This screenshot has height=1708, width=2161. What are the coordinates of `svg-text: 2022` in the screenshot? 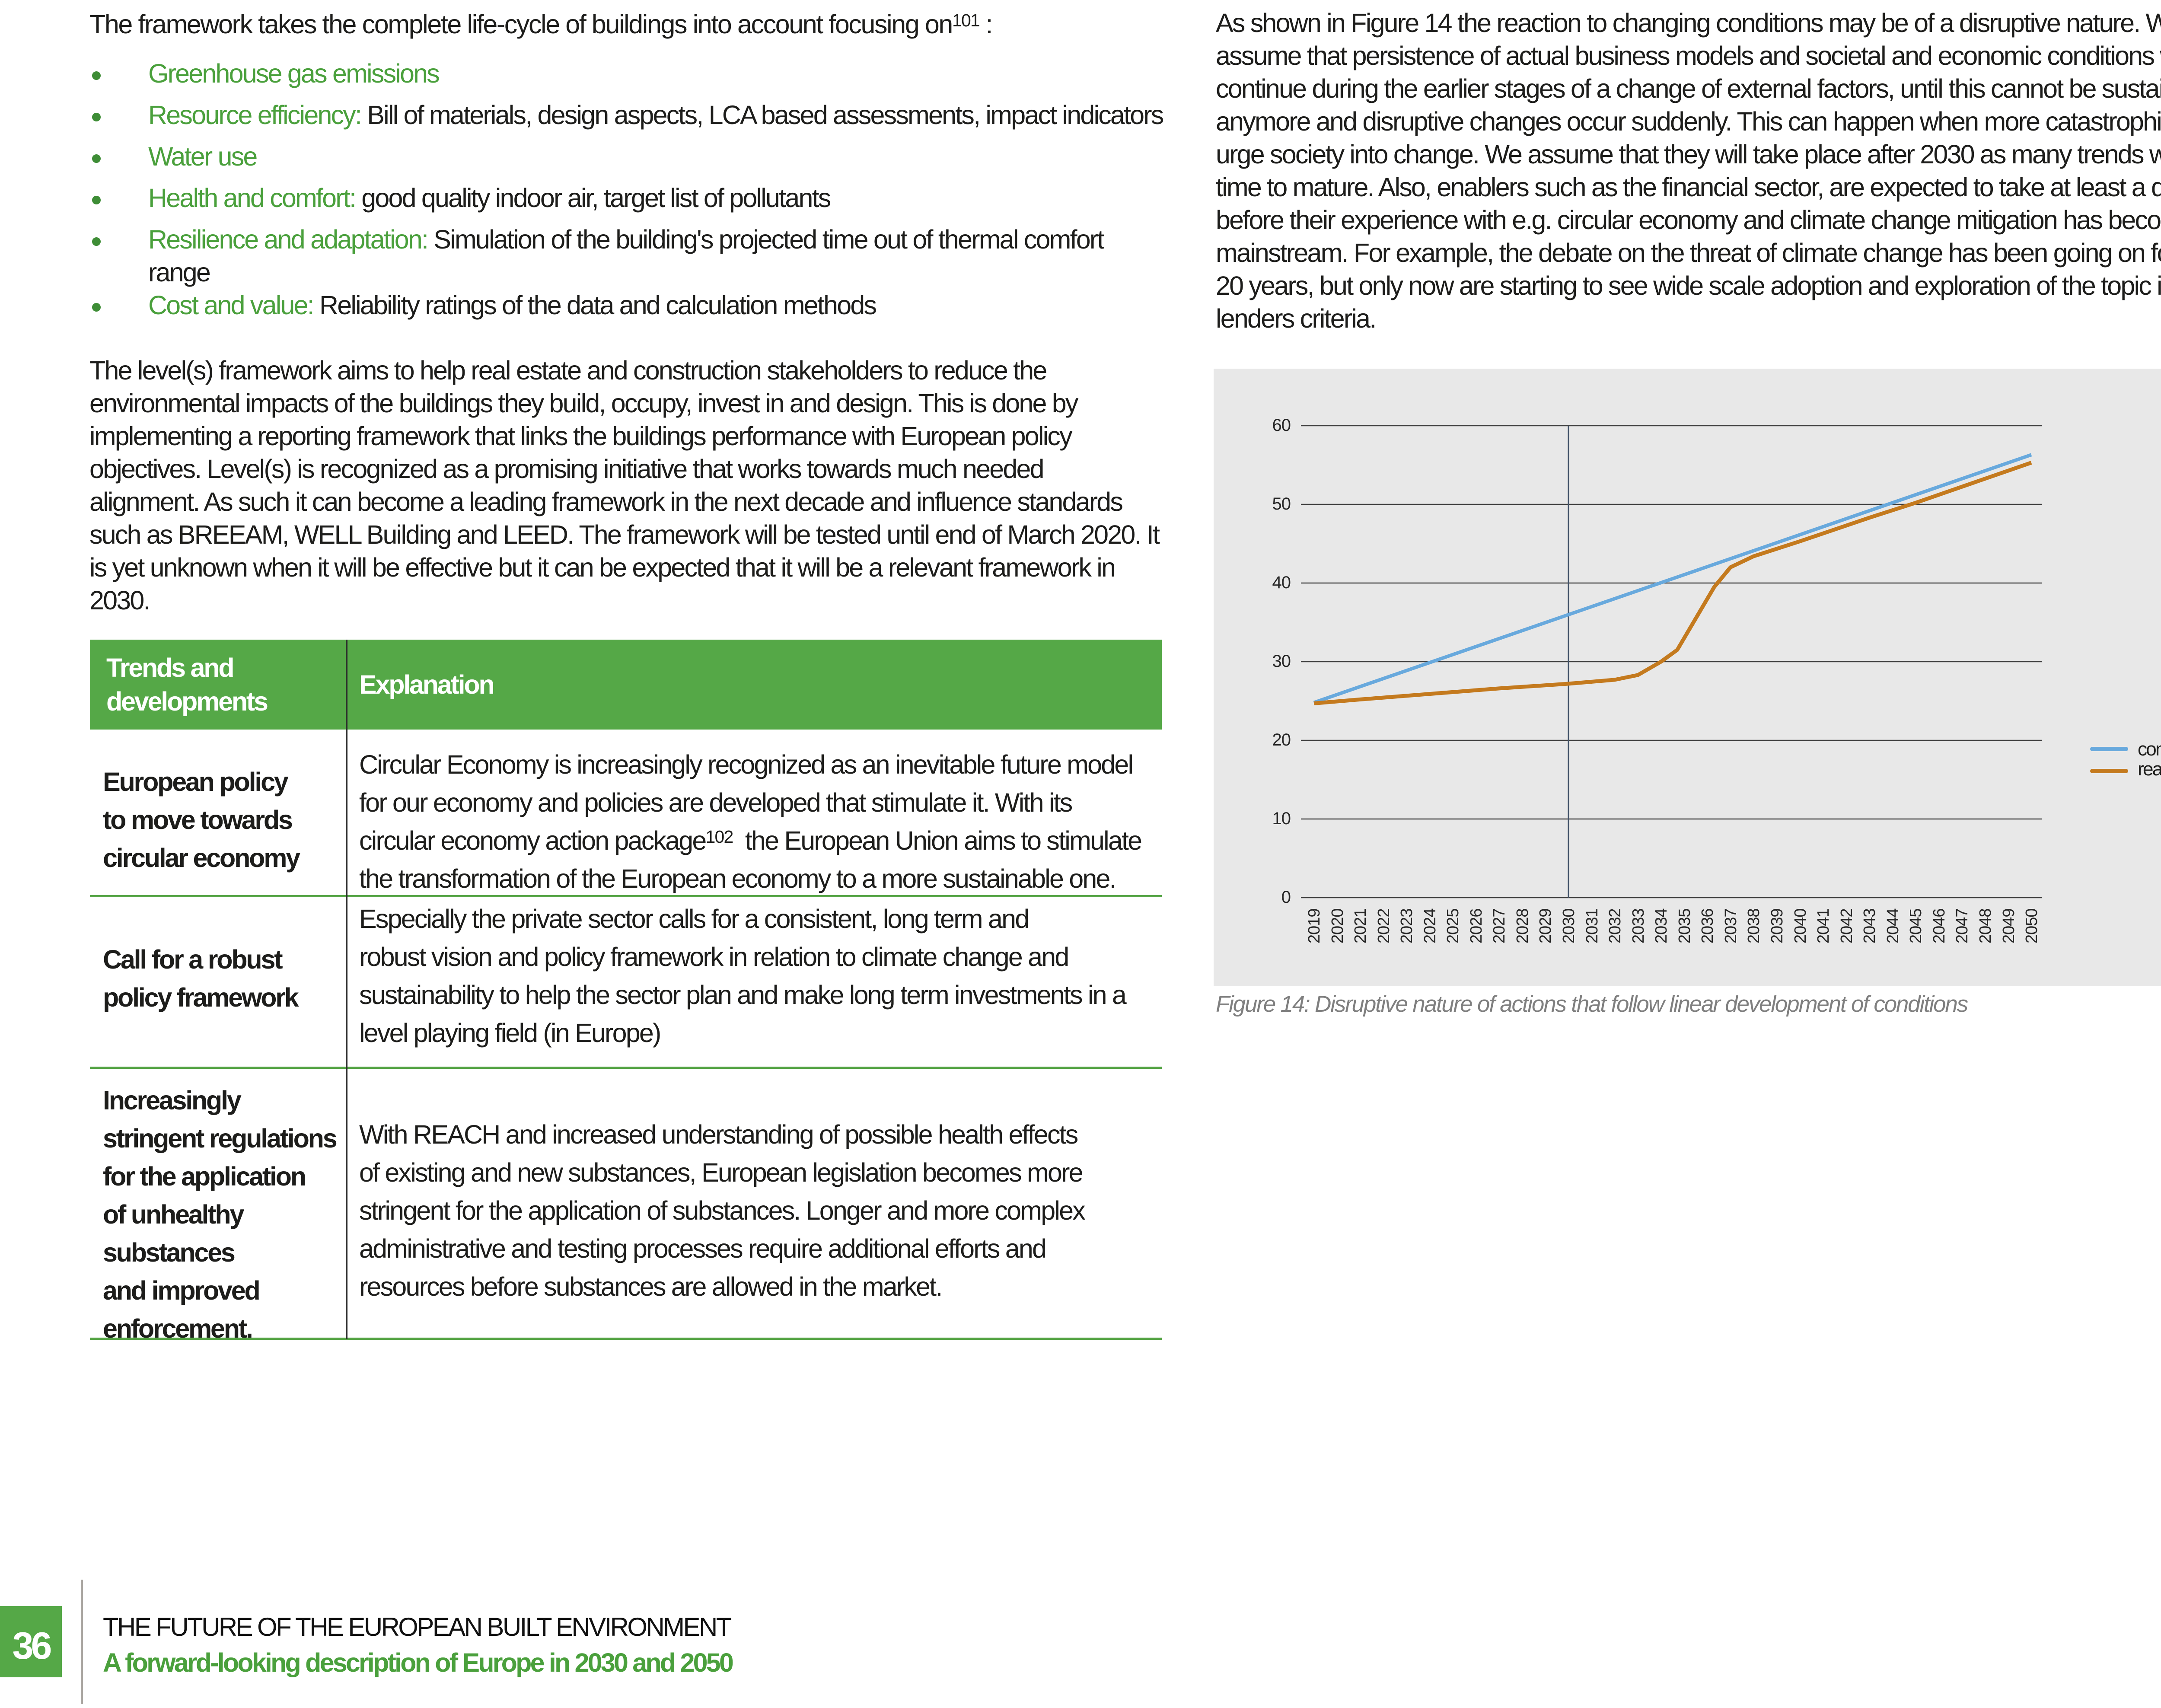 It's located at (1384, 925).